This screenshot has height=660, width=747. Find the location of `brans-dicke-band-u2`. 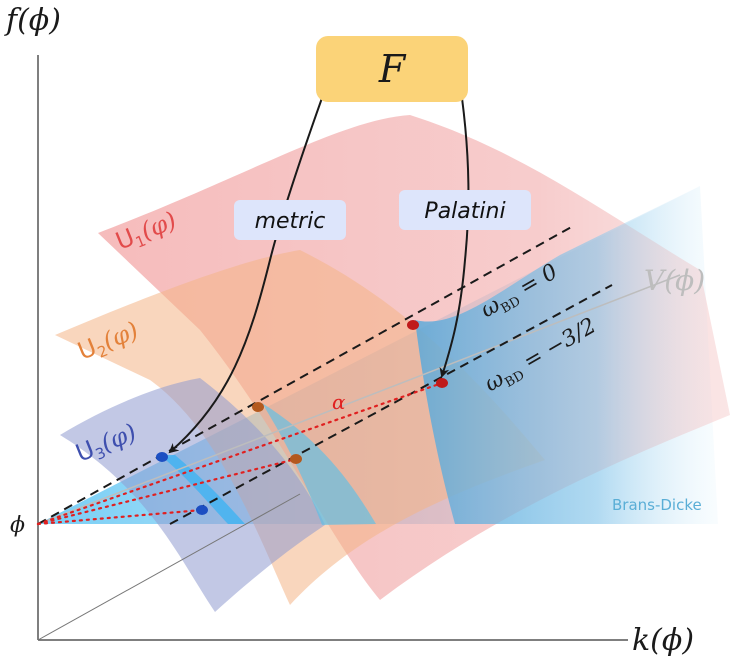

brans-dicke-band-u2 is located at coordinates (319, 464).